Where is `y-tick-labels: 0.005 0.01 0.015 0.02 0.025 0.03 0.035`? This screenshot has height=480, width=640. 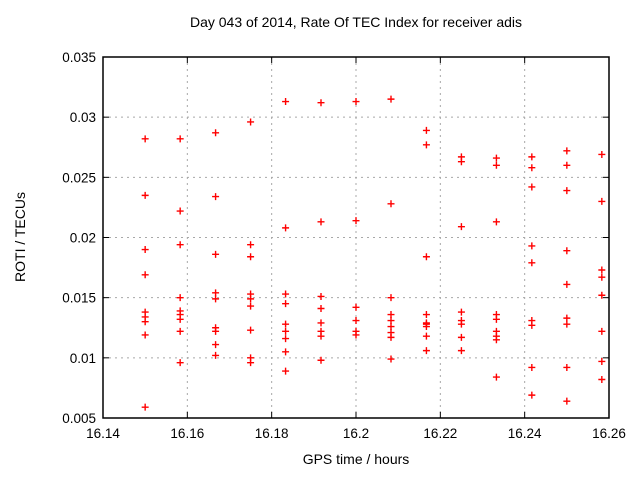 y-tick-labels: 0.005 0.01 0.015 0.02 0.025 0.03 0.035 is located at coordinates (79, 238).